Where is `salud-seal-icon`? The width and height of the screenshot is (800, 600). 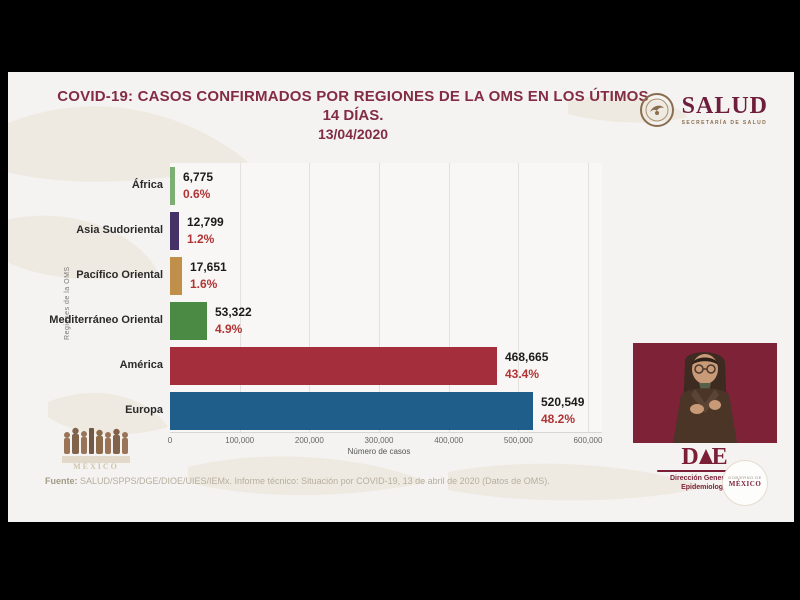
salud-seal-icon is located at coordinates (656, 110).